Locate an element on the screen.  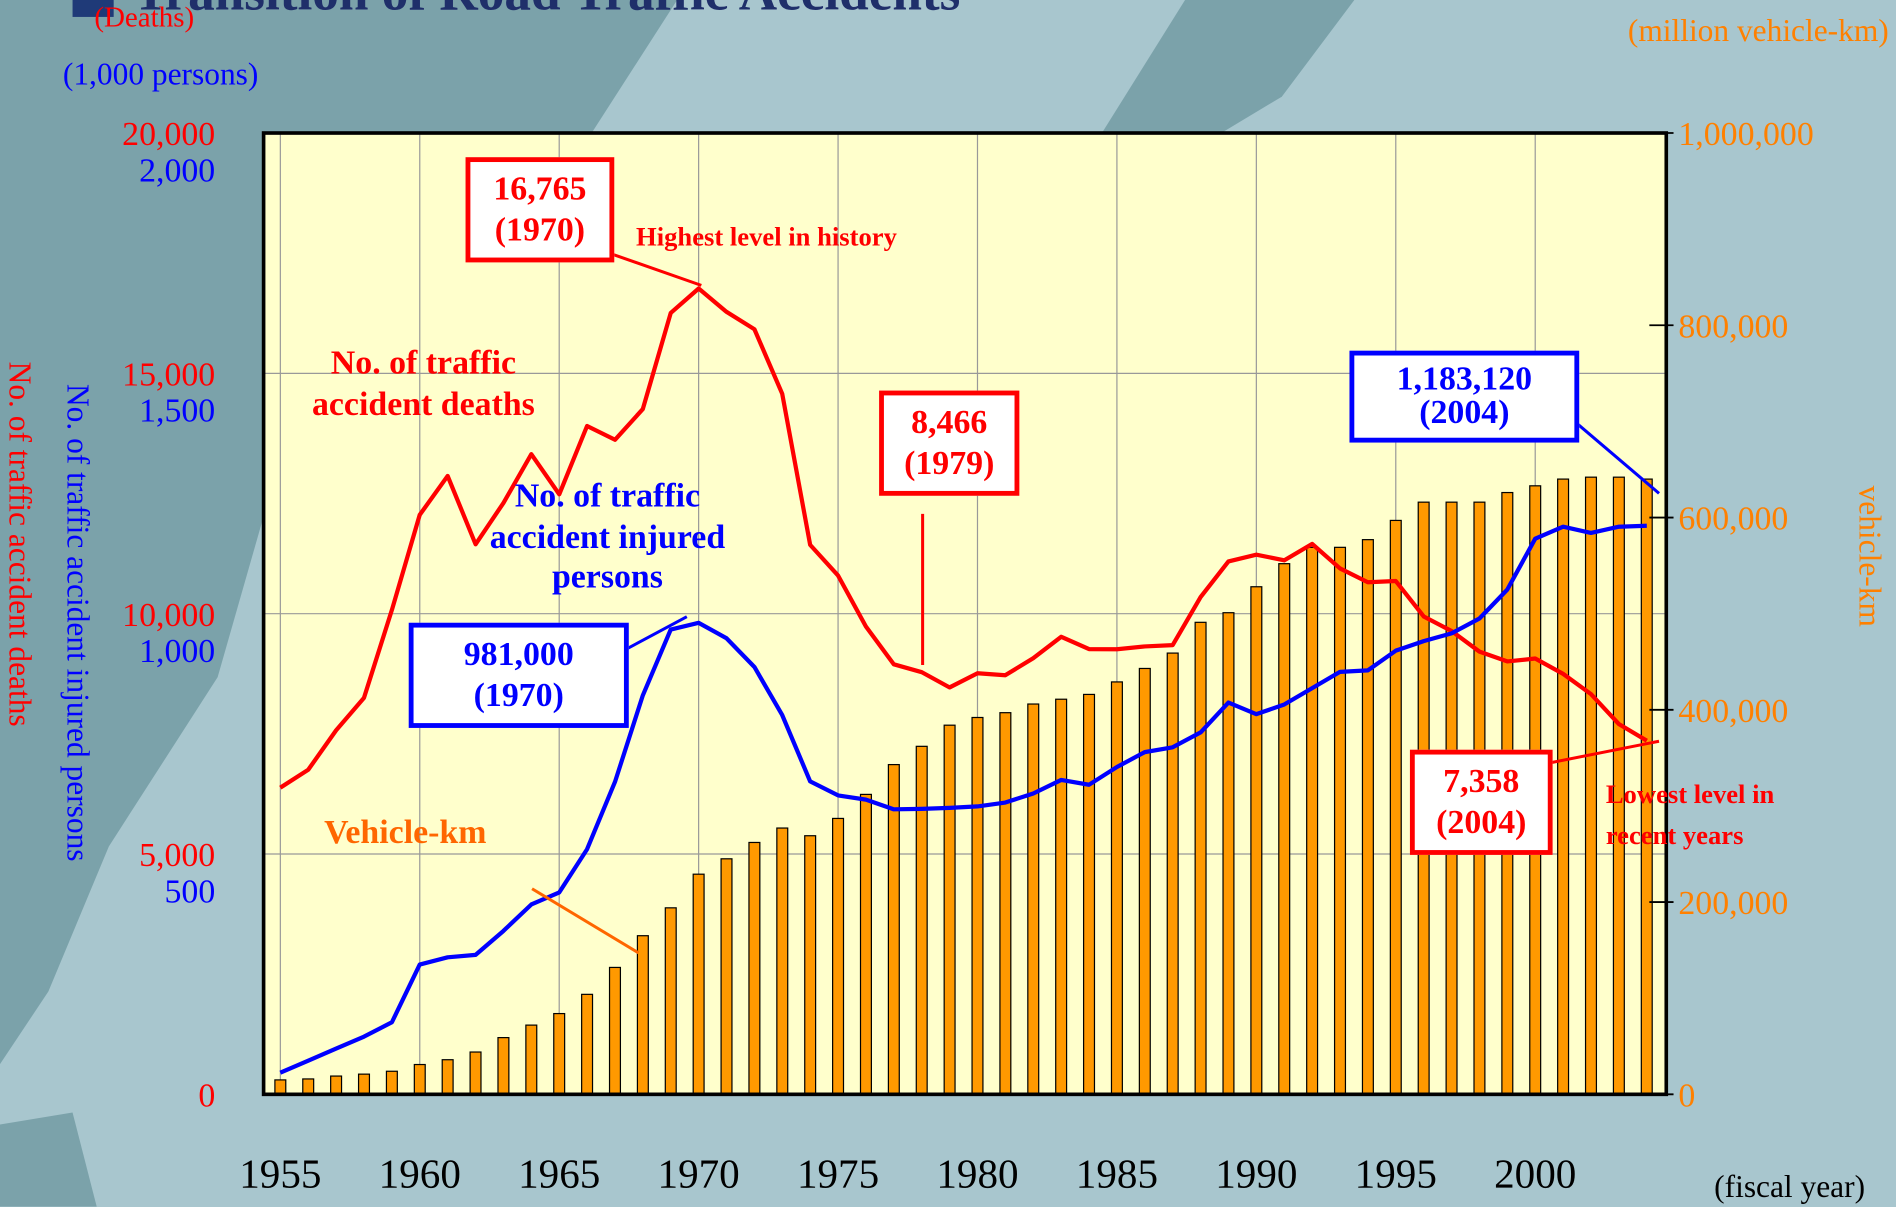
x-tick-label: 1965 is located at coordinates (559, 1173).